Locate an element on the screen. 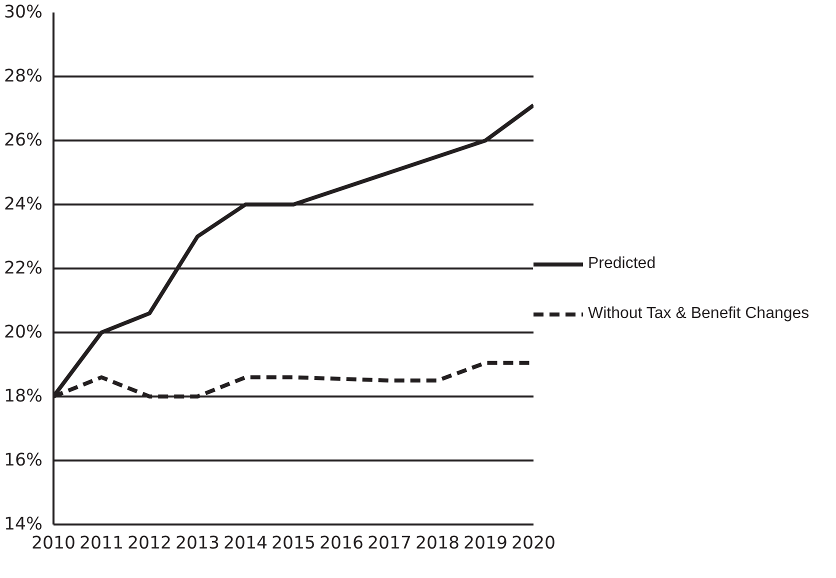 Image resolution: width=836 pixels, height=578 pixels. y-tick-label: 30% is located at coordinates (23, 12).